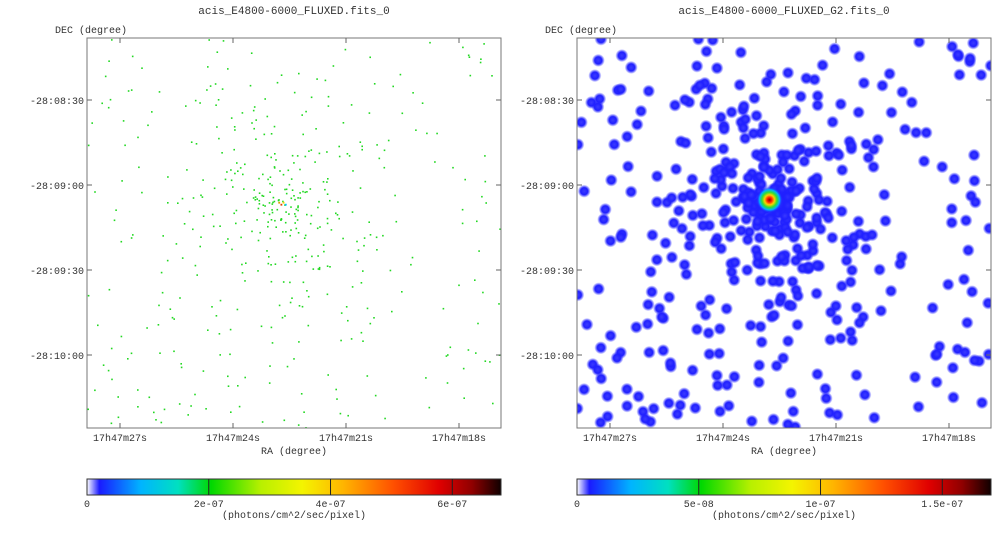 The width and height of the screenshot is (1000, 546). Describe the element at coordinates (547, 102) in the screenshot. I see `y-tick-label: -28:08:30` at that location.